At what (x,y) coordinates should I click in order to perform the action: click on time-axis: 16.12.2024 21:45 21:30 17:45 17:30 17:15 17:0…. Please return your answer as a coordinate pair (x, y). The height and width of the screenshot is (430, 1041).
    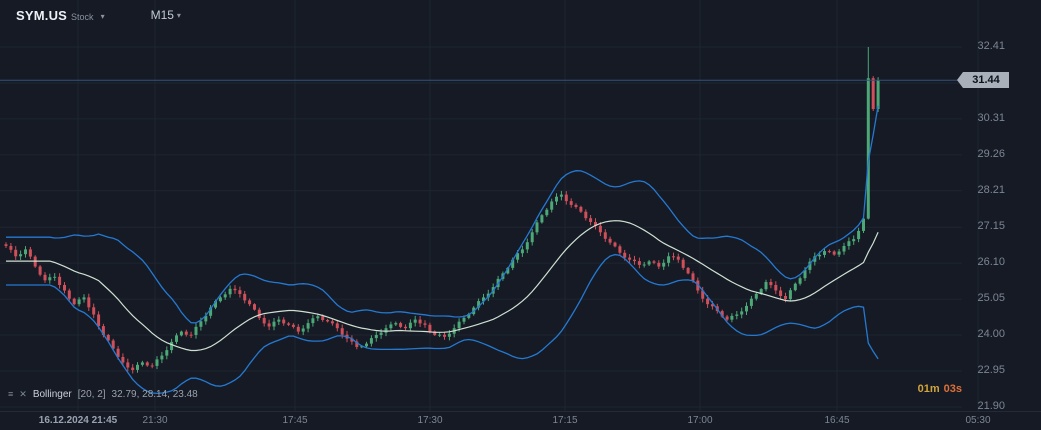
    Looking at the image, I should click on (520, 420).